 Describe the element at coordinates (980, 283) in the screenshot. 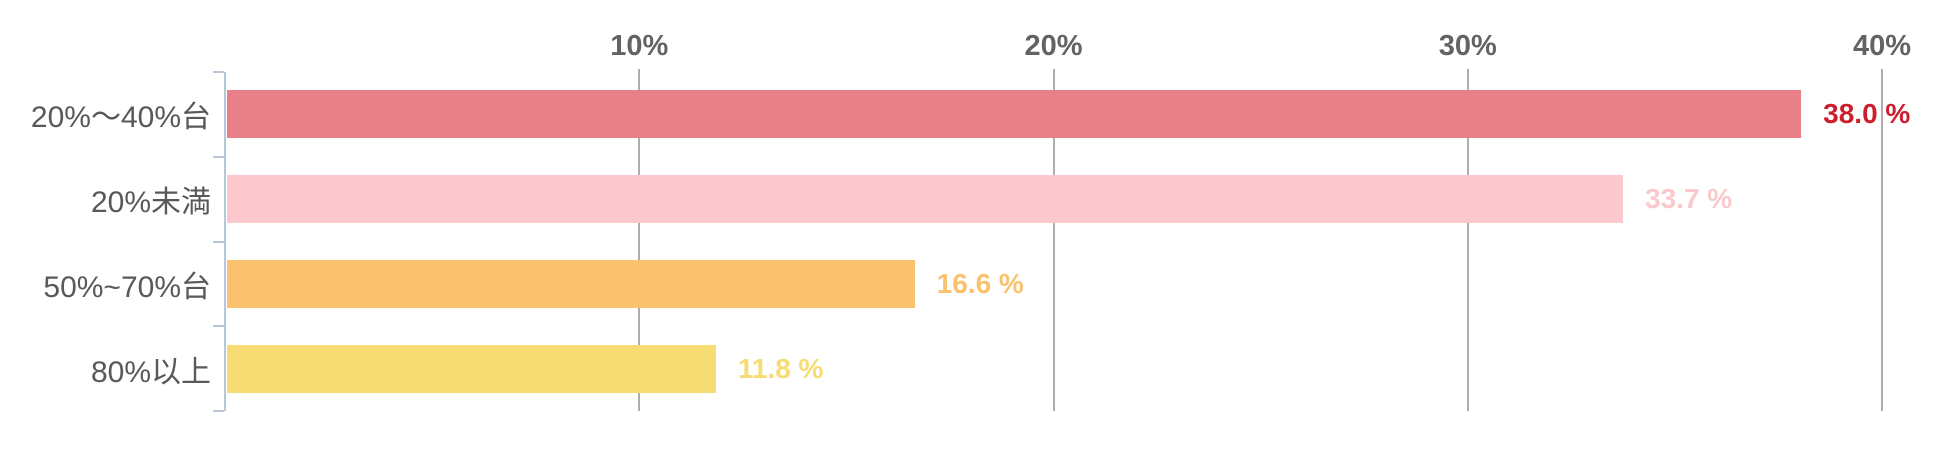

I see `value-label: 16.6 %` at that location.